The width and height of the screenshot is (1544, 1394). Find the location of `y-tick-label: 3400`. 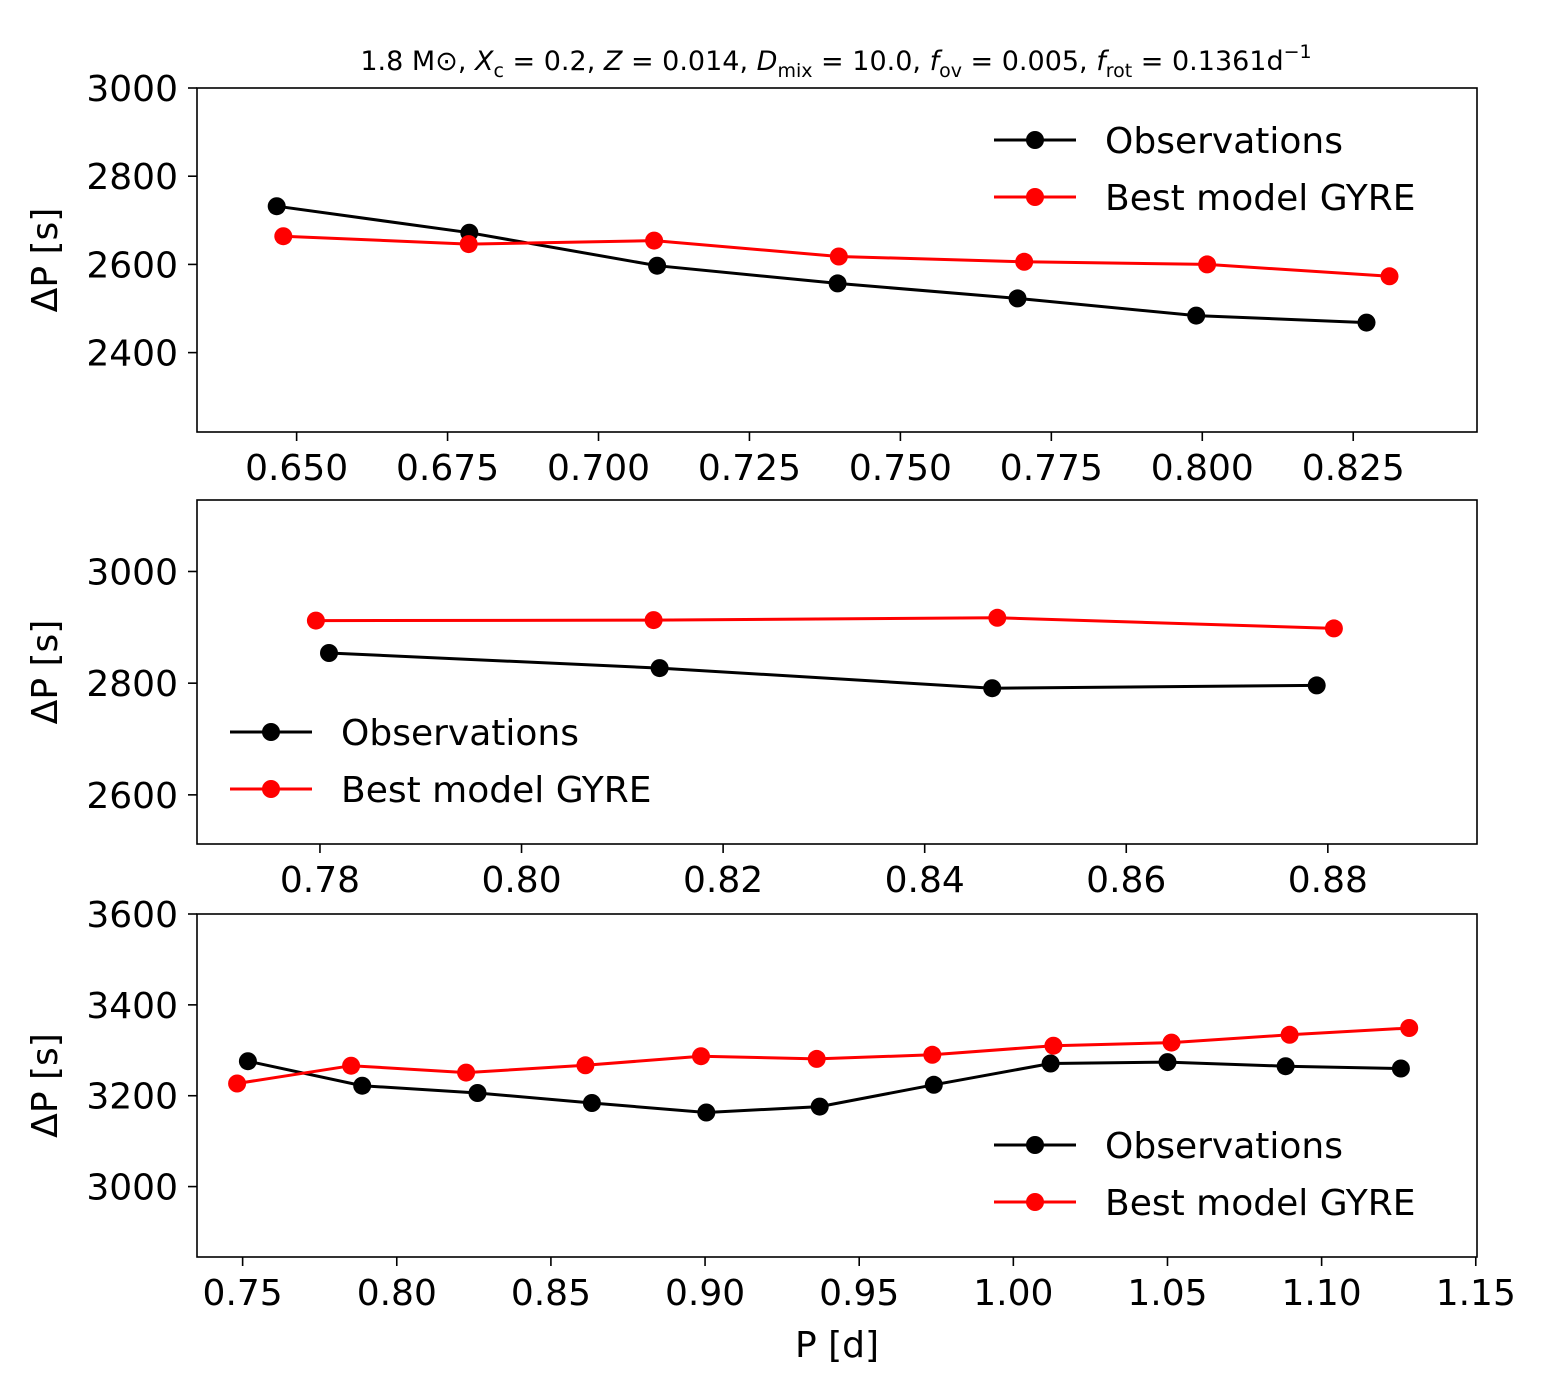

y-tick-label: 3400 is located at coordinates (132, 1006).